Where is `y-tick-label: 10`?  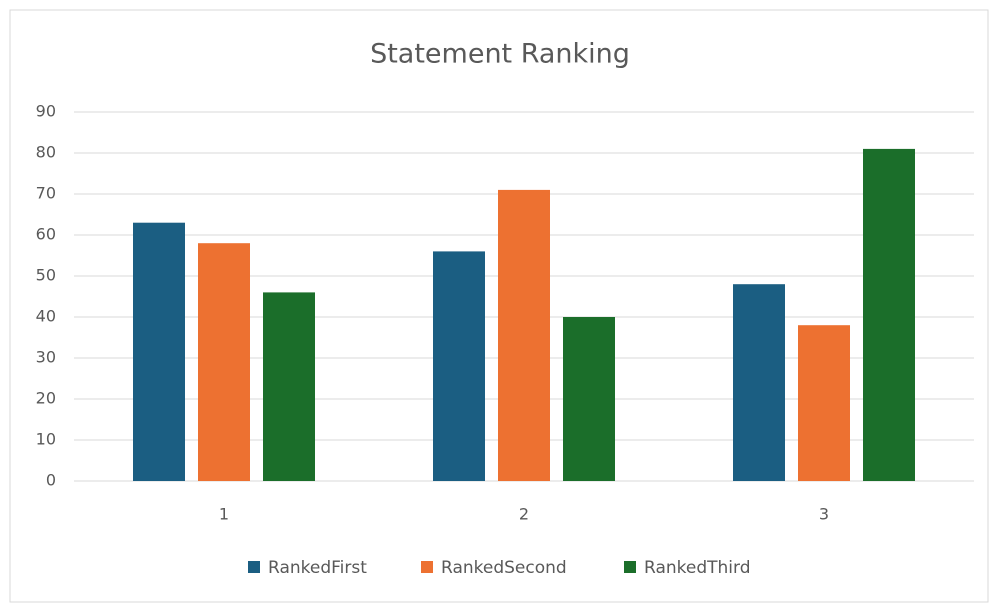
y-tick-label: 10 is located at coordinates (46, 439).